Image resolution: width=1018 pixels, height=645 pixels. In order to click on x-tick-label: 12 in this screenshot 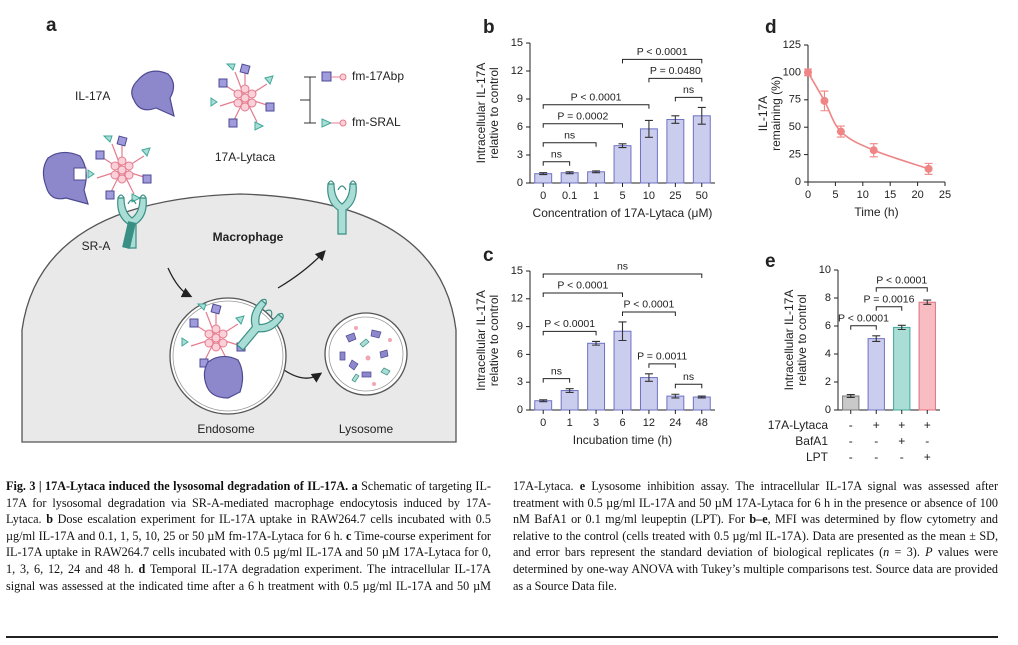, I will do `click(649, 423)`.